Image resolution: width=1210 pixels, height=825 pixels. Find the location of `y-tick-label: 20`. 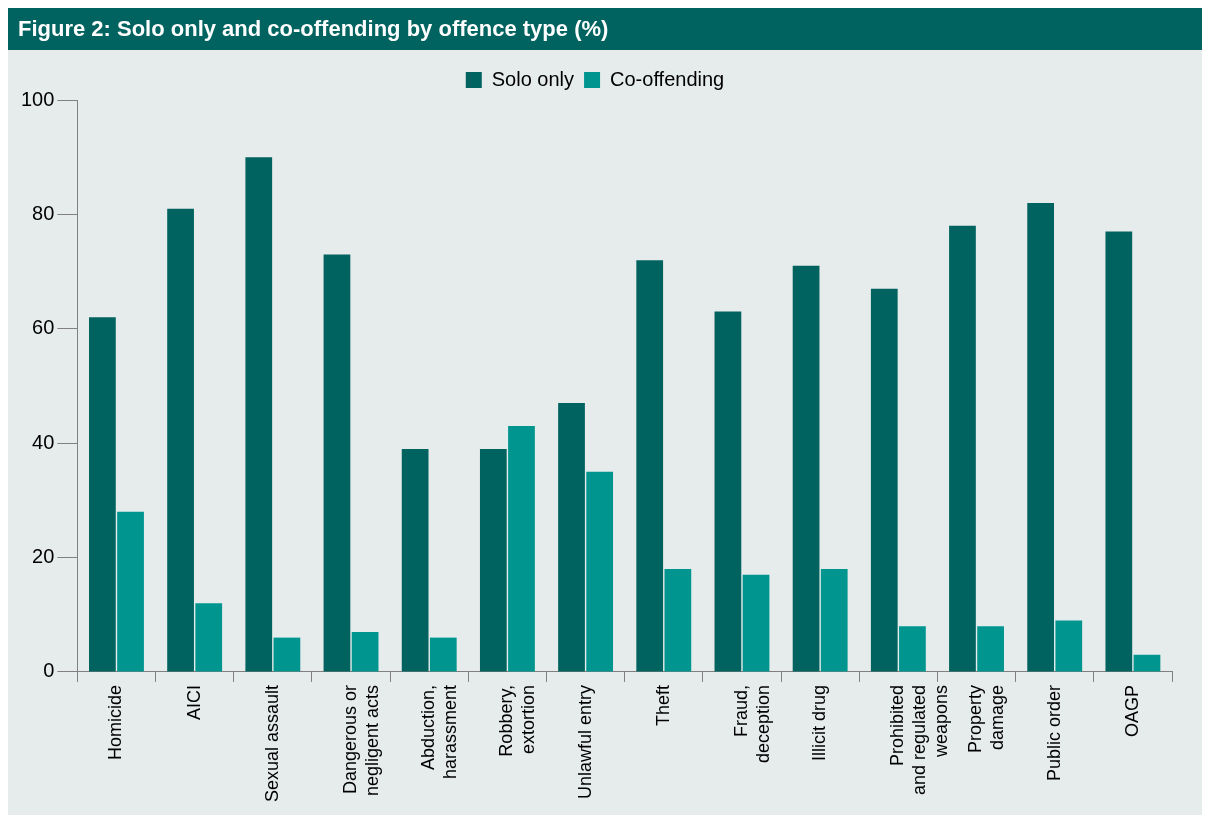

y-tick-label: 20 is located at coordinates (43, 556).